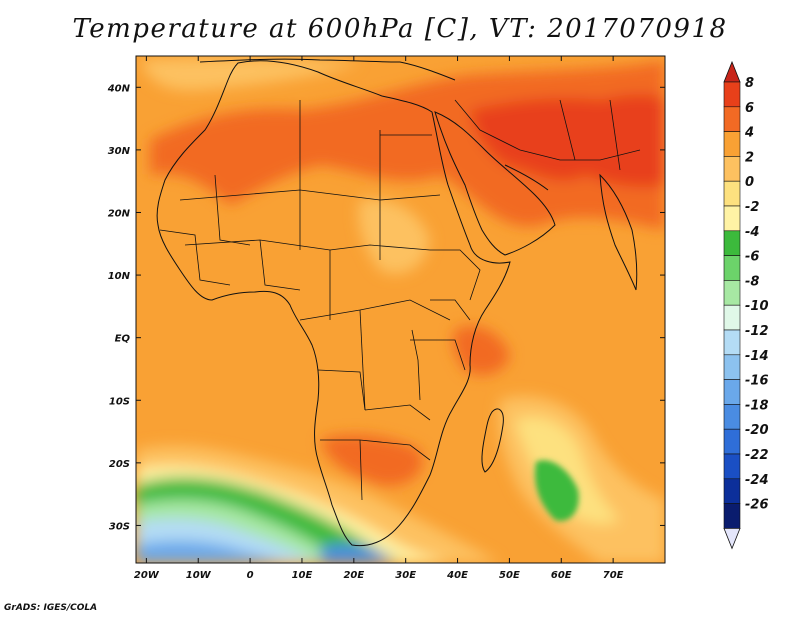 The image size is (800, 618). What do you see at coordinates (749, 83) in the screenshot?
I see `colorbar-label: 8` at bounding box center [749, 83].